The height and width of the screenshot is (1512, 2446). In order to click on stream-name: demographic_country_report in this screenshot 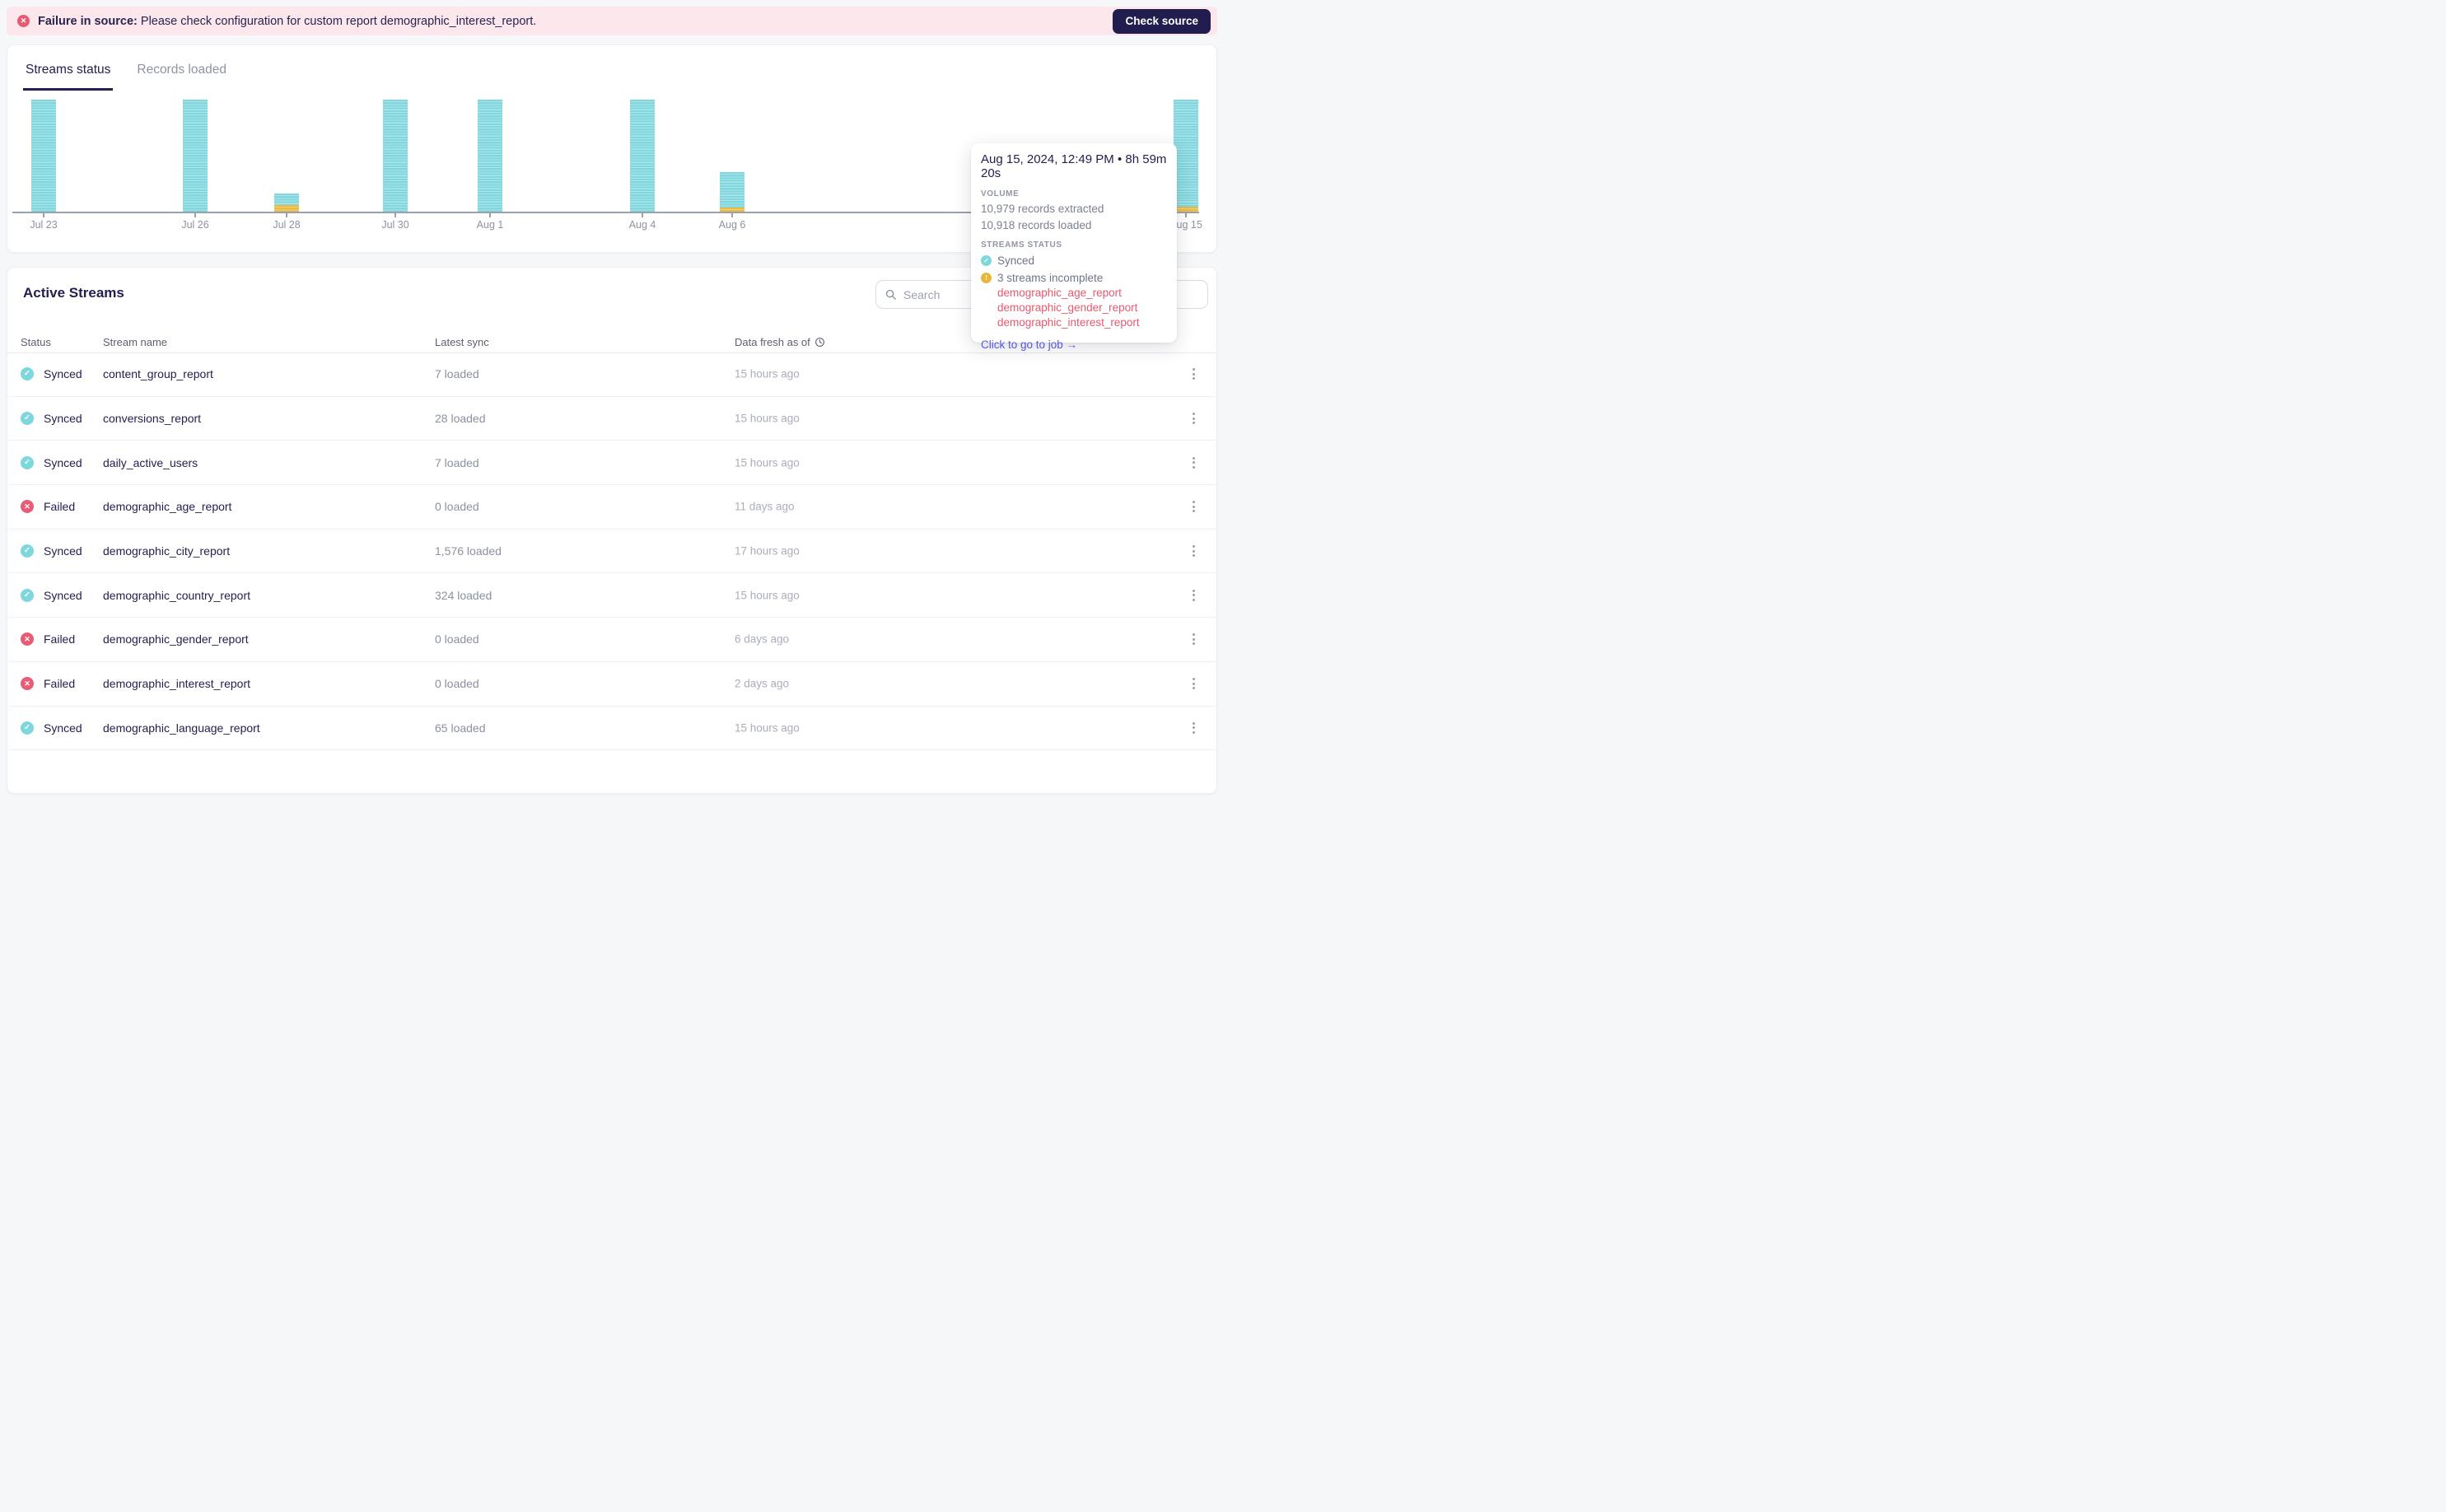, I will do `click(176, 595)`.